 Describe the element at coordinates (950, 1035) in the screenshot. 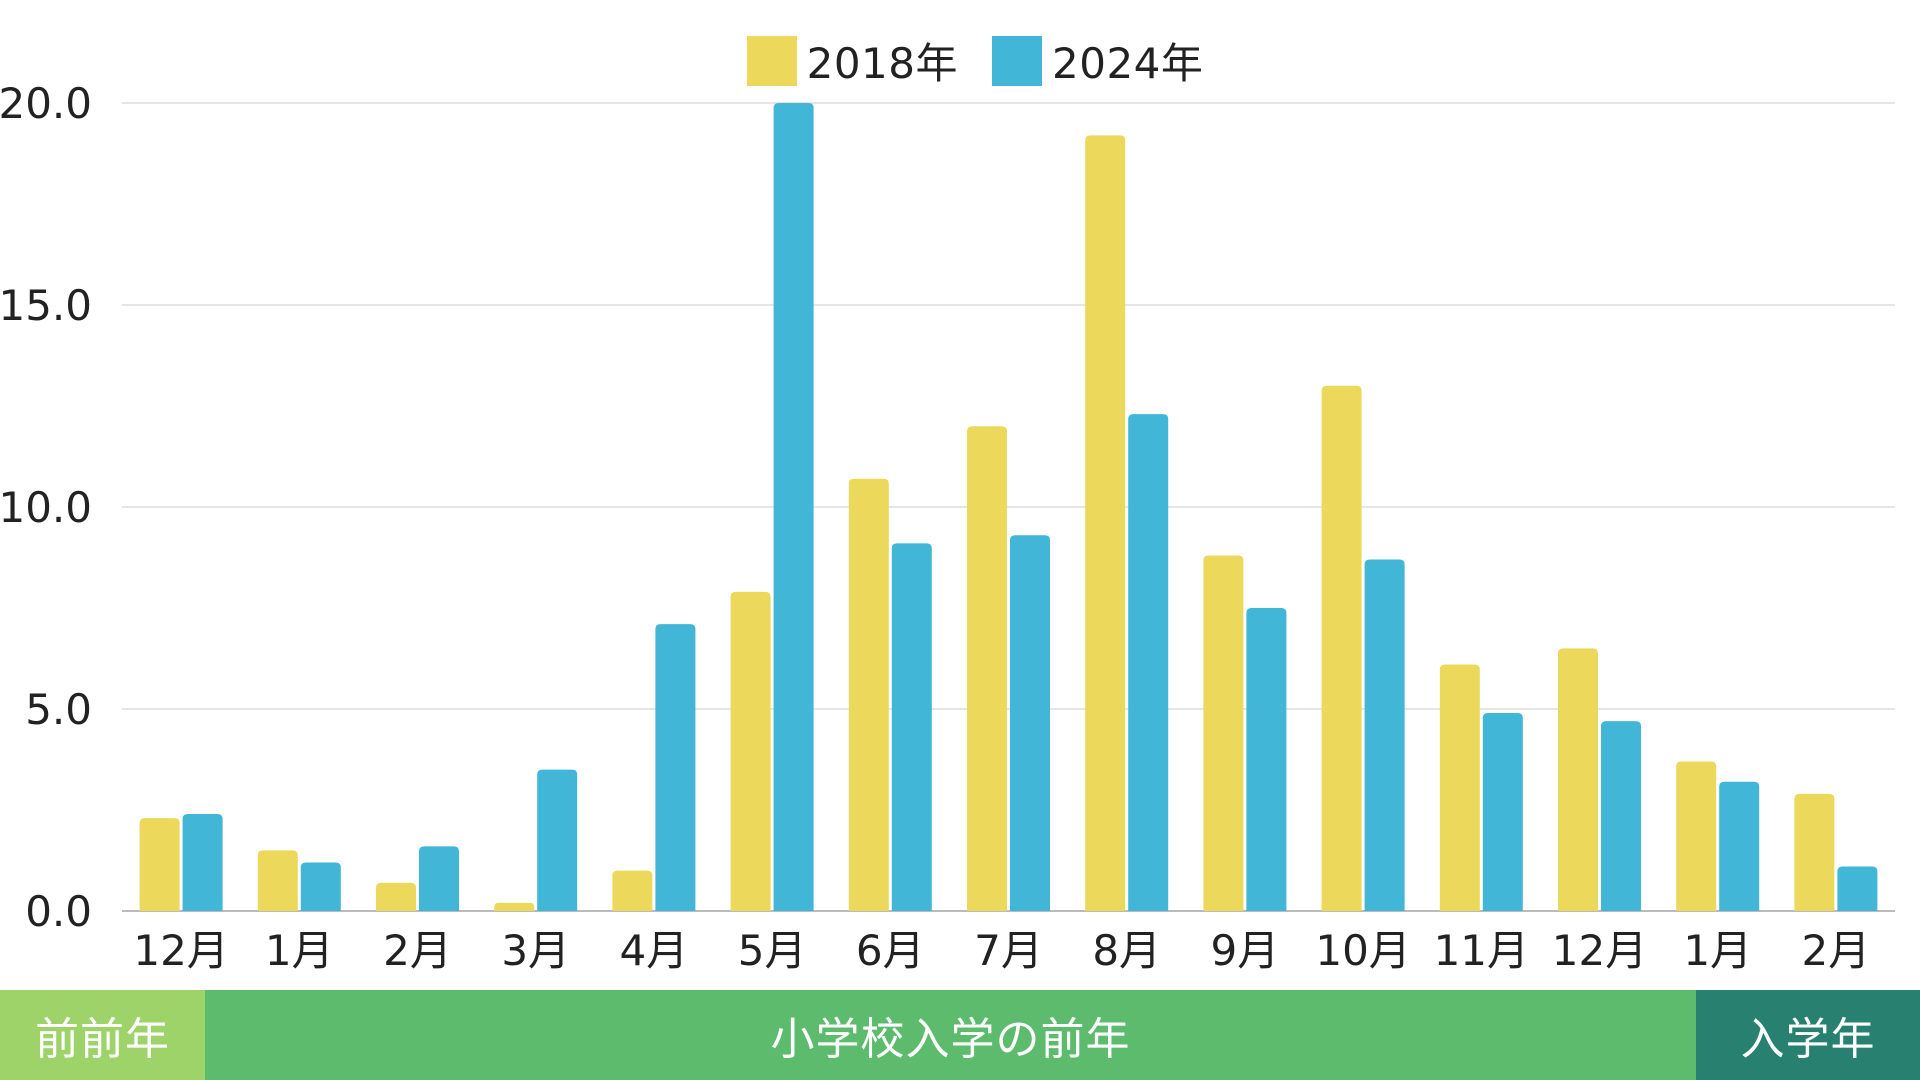

I see `period-band-year-before-school: 小学校入学の前年` at that location.